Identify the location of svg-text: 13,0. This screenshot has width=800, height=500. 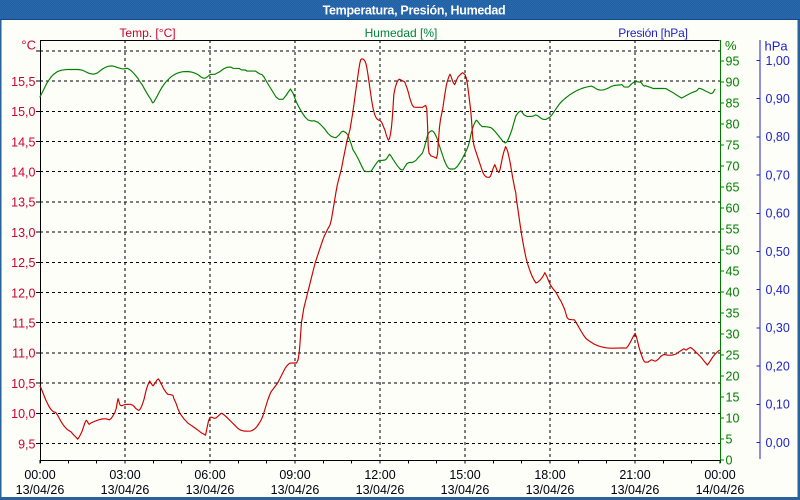
(23, 233).